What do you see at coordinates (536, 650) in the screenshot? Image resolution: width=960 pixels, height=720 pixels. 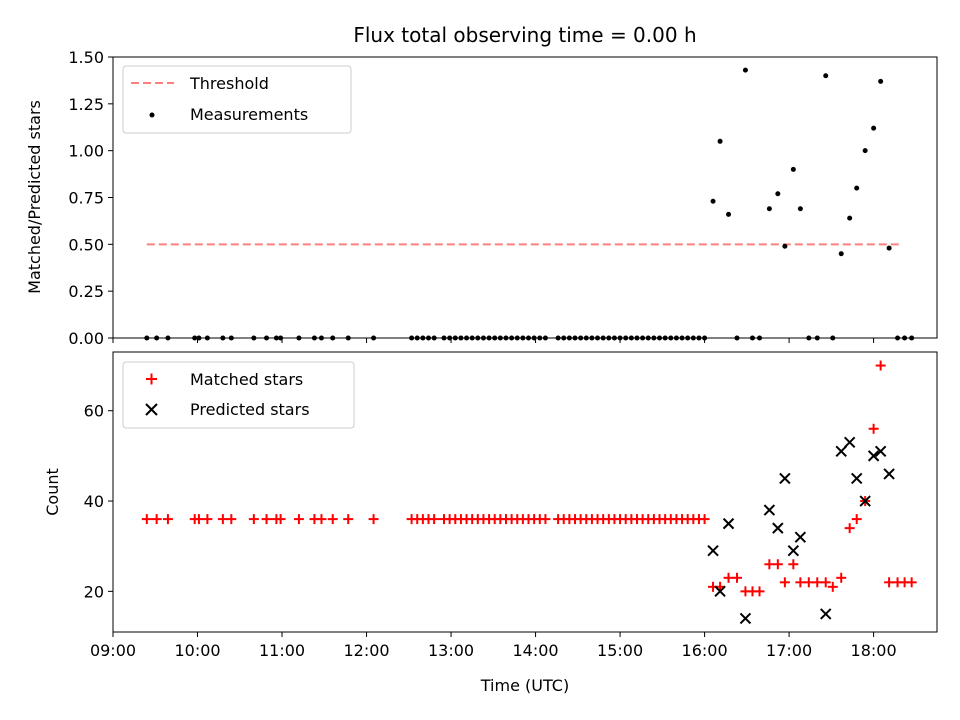 I see `x-tick-label: 14:00` at bounding box center [536, 650].